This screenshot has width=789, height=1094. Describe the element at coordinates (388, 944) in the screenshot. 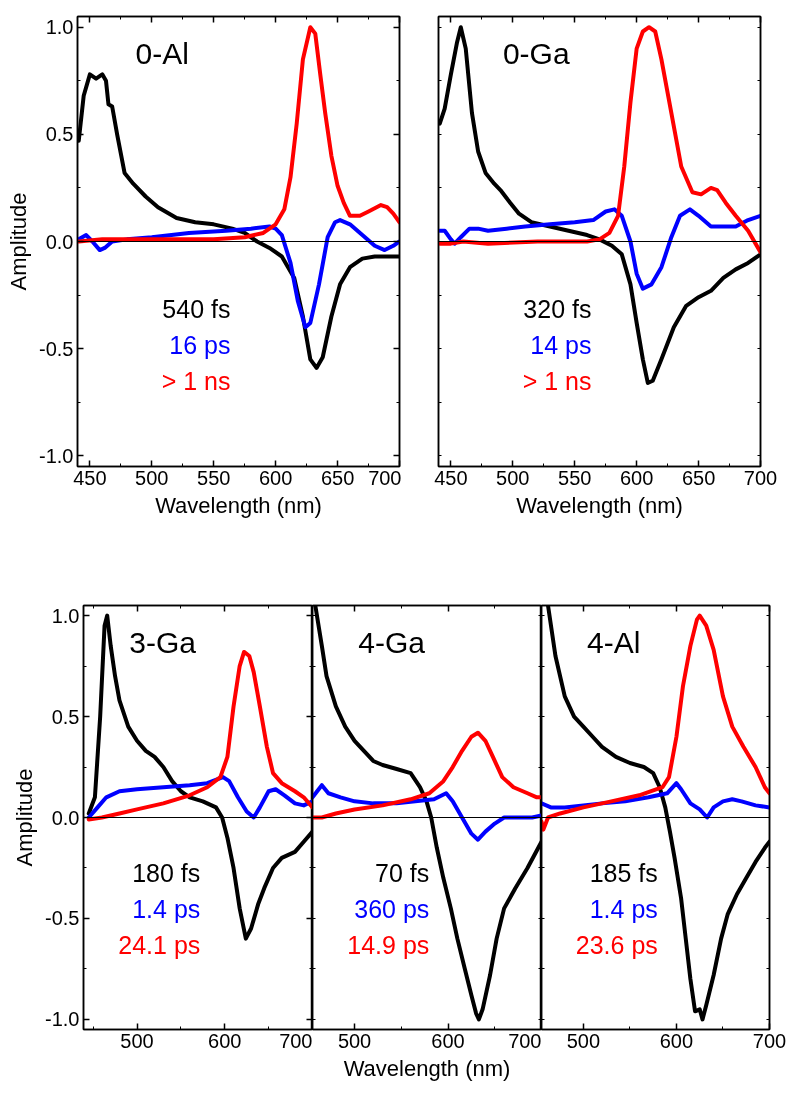

I see `text: 14.9 ps` at that location.